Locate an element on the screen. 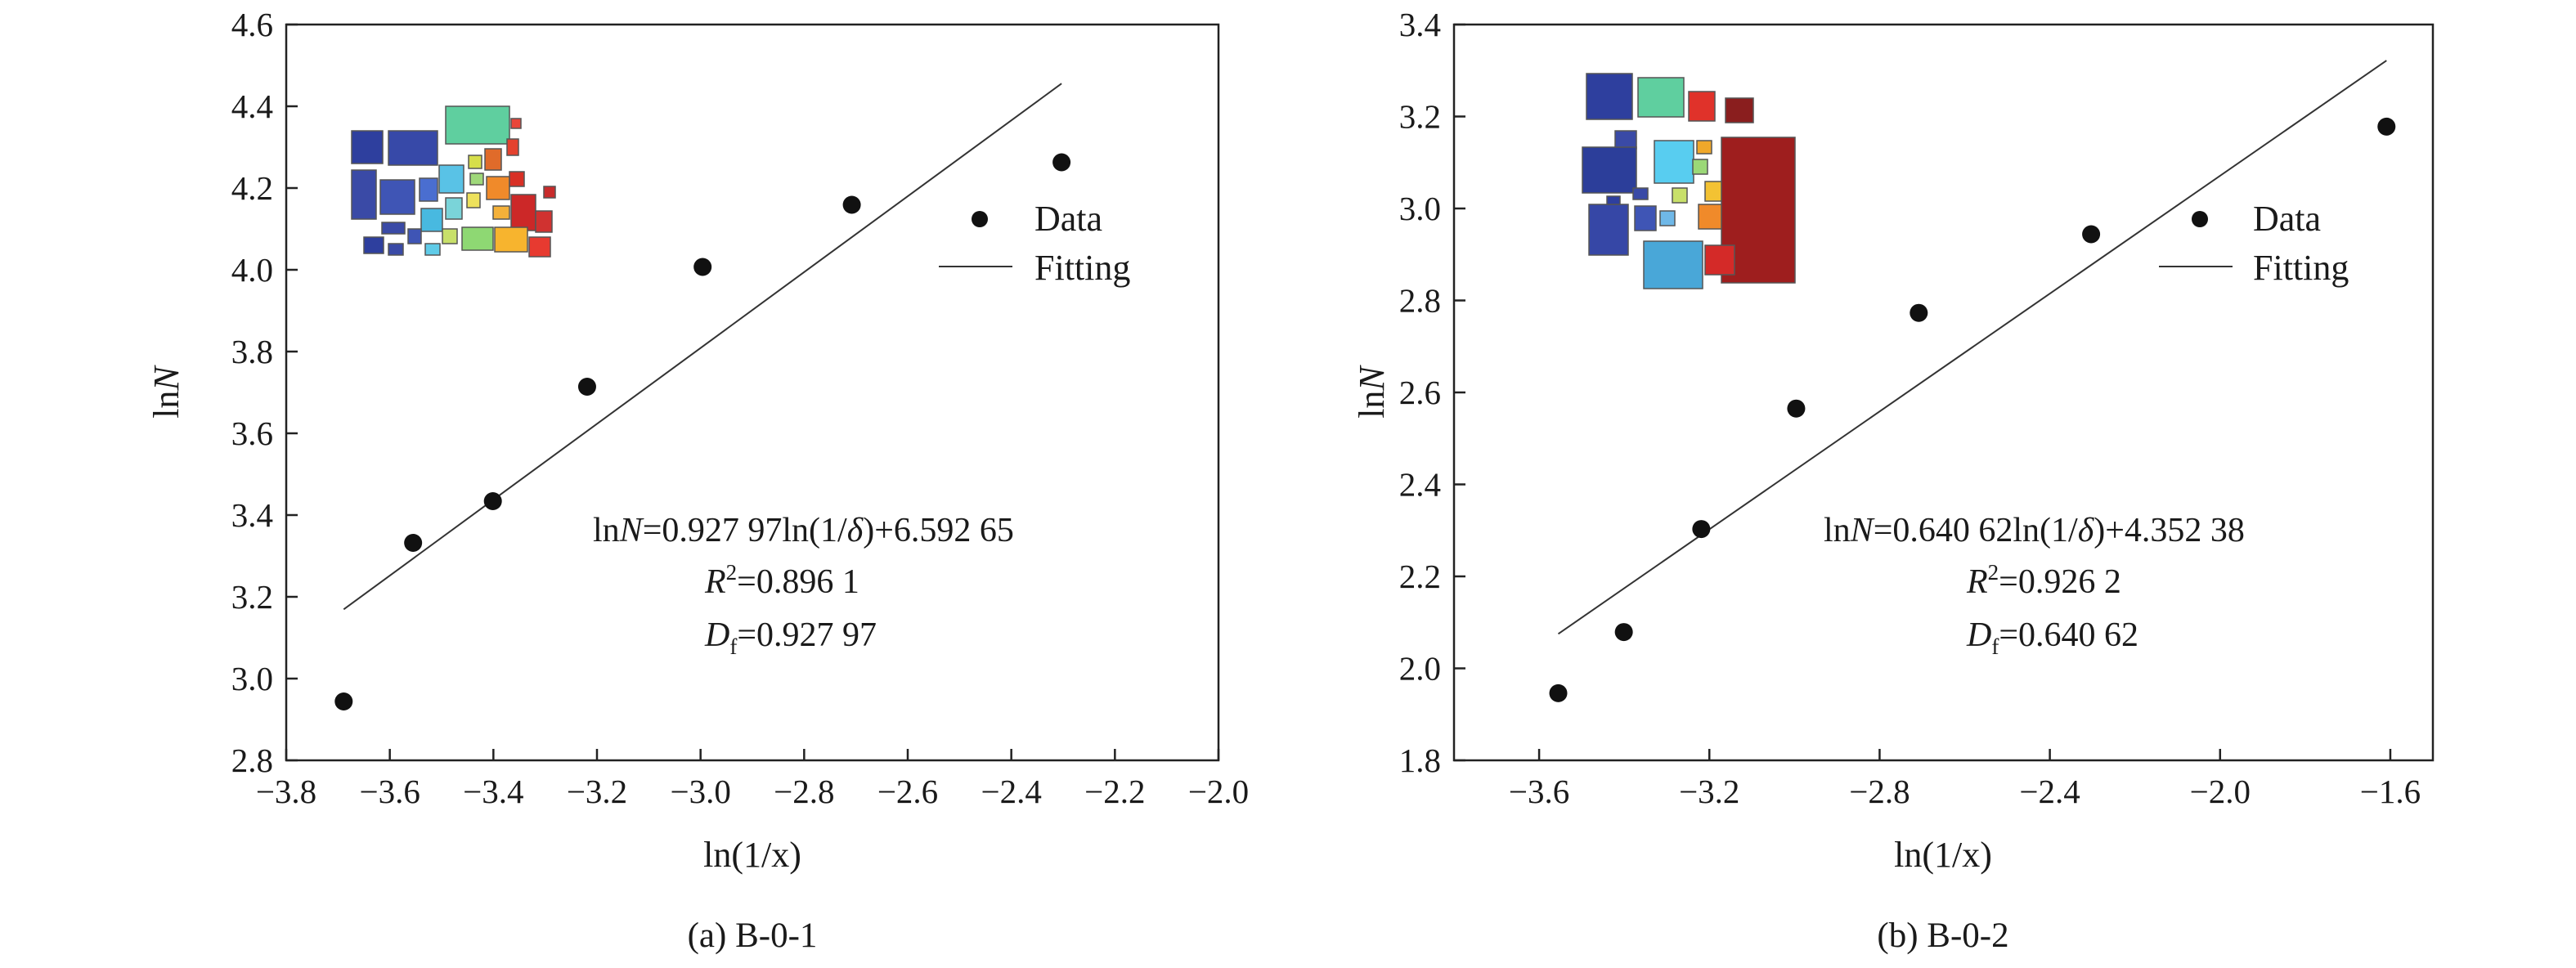  y-tick-label-a: 2.8 is located at coordinates (252, 760).